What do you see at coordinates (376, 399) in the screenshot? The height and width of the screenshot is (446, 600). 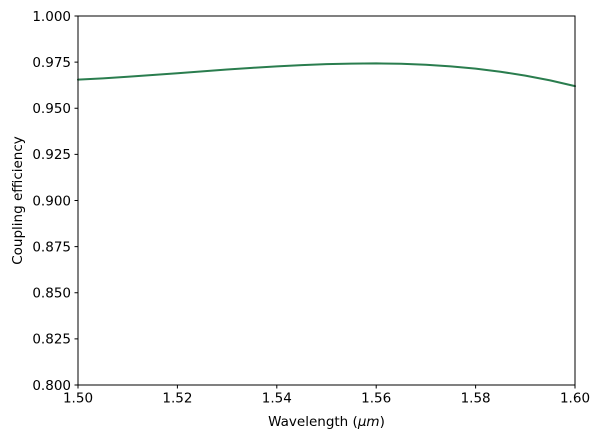 I see `x-tick-label: 1.56` at bounding box center [376, 399].